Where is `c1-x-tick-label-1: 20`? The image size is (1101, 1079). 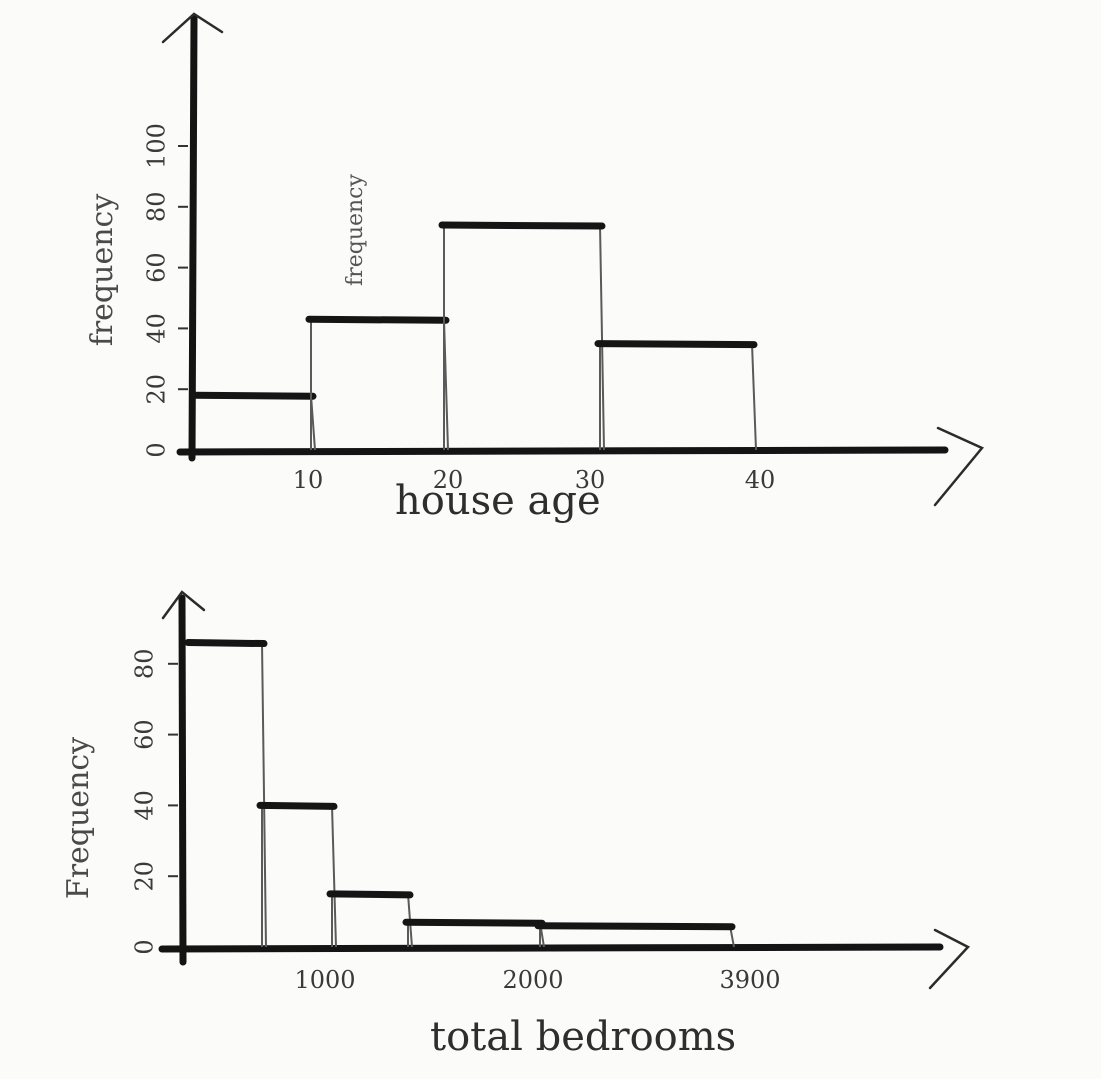 c1-x-tick-label-1: 20 is located at coordinates (448, 480).